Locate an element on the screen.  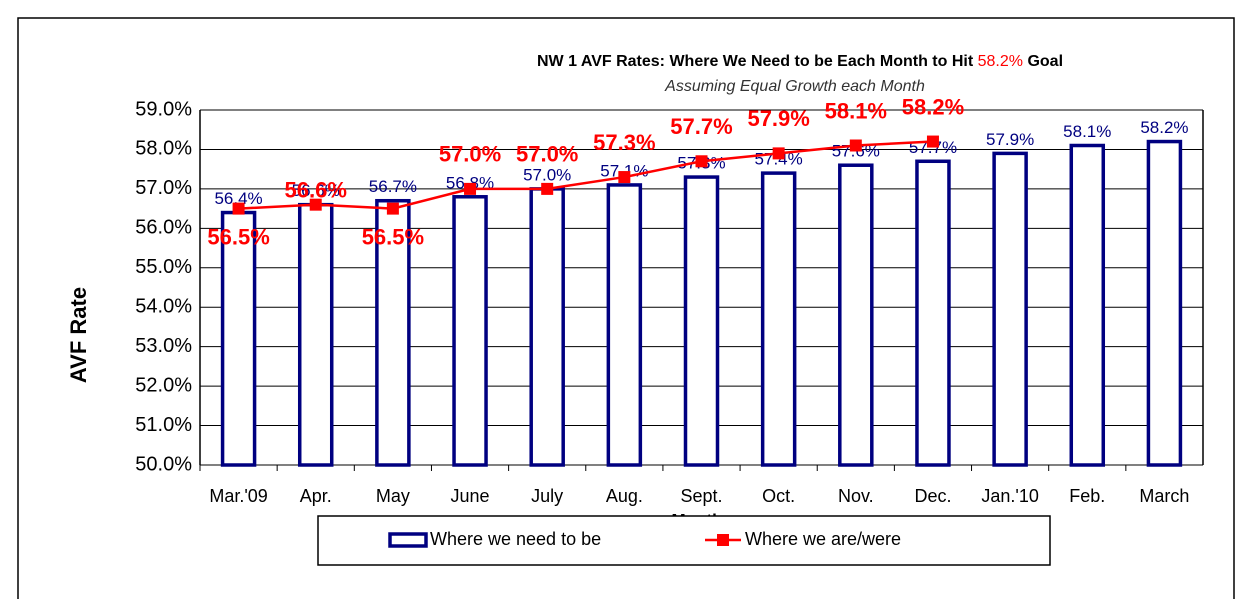
x-tick-label: Oct. is located at coordinates (778, 496).